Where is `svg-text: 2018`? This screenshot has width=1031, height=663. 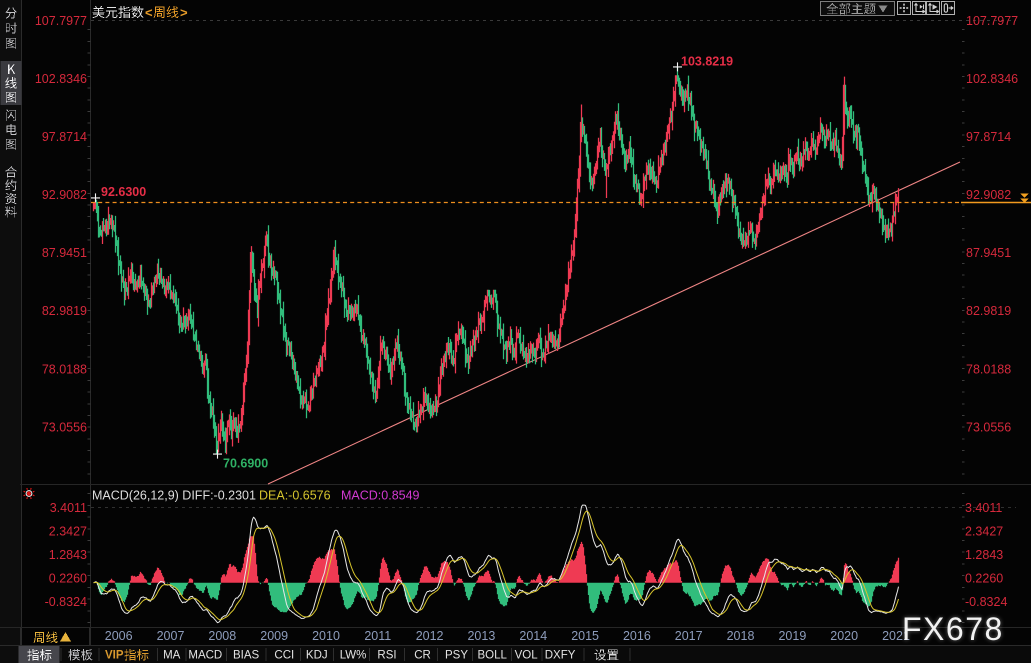 svg-text: 2018 is located at coordinates (741, 636).